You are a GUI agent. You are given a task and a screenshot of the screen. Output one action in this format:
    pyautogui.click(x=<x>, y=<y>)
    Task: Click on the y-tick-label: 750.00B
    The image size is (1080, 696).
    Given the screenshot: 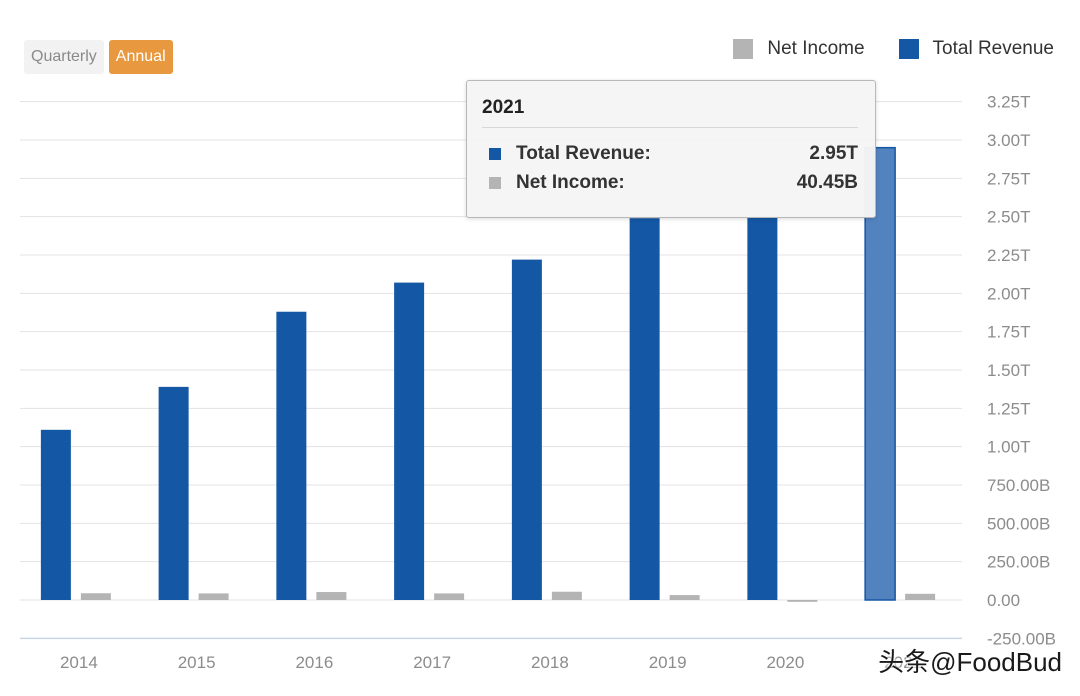 What is the action you would take?
    pyautogui.click(x=1018, y=485)
    